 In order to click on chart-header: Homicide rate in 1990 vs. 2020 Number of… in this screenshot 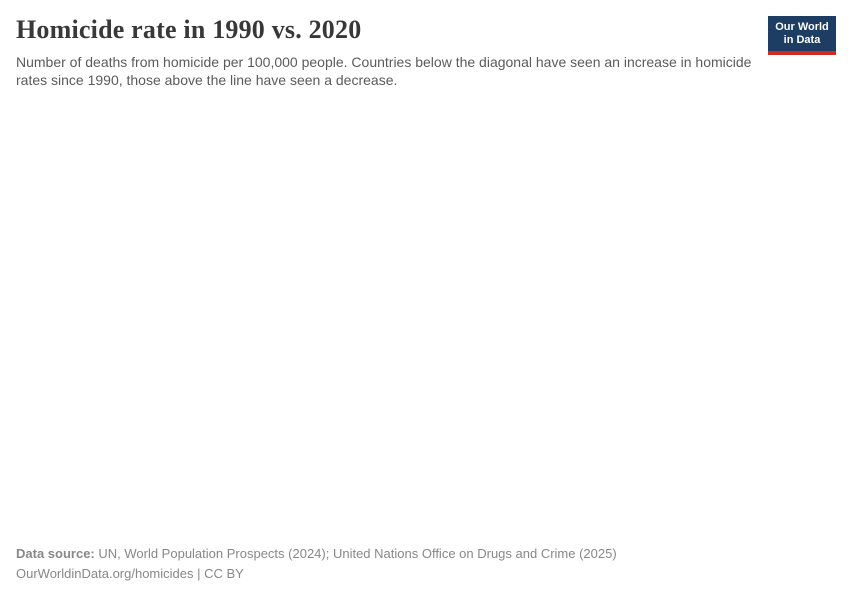, I will do `click(425, 44)`.